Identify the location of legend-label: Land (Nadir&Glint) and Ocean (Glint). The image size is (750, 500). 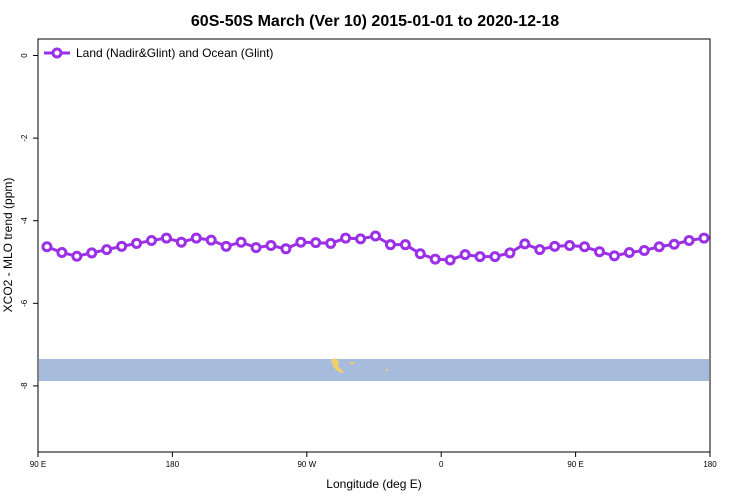
(174, 53).